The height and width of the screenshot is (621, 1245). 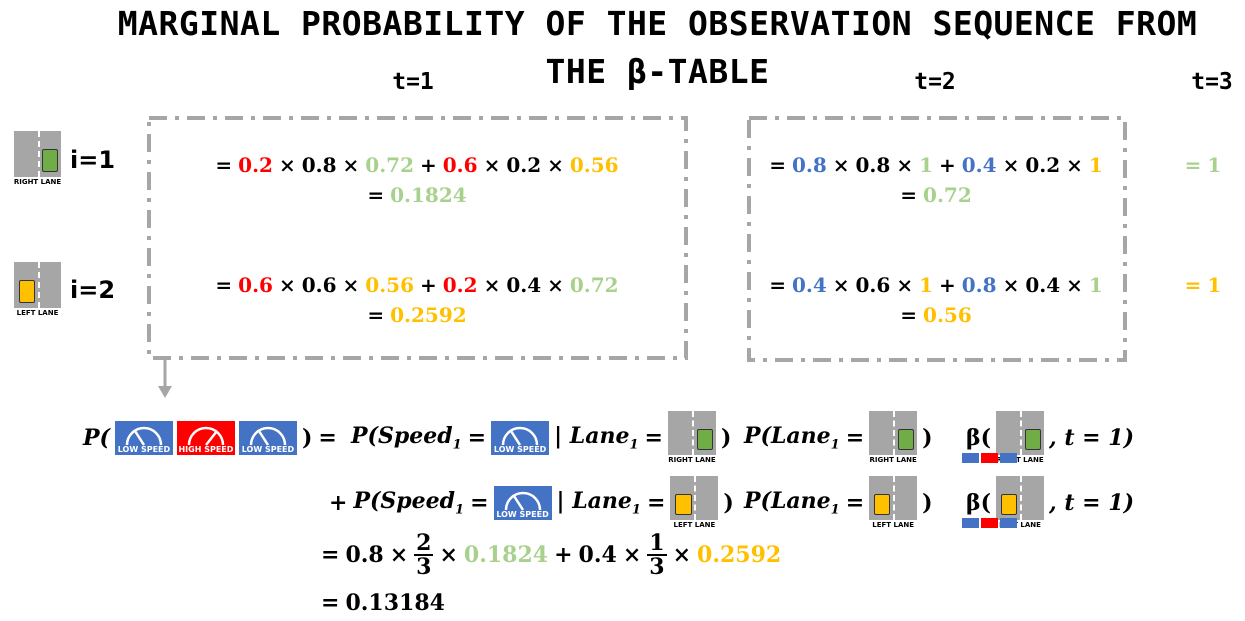 What do you see at coordinates (93, 290) in the screenshot?
I see `row-label: i=2` at bounding box center [93, 290].